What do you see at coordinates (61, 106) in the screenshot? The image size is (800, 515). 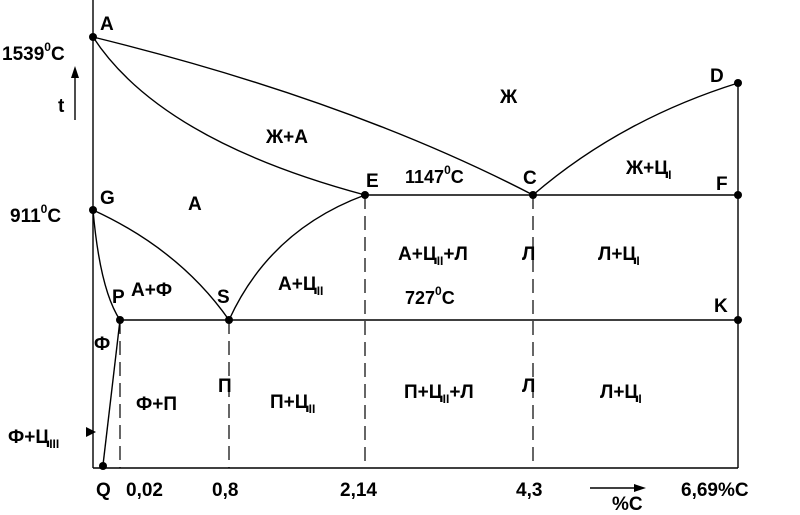 I see `t-label: t` at bounding box center [61, 106].